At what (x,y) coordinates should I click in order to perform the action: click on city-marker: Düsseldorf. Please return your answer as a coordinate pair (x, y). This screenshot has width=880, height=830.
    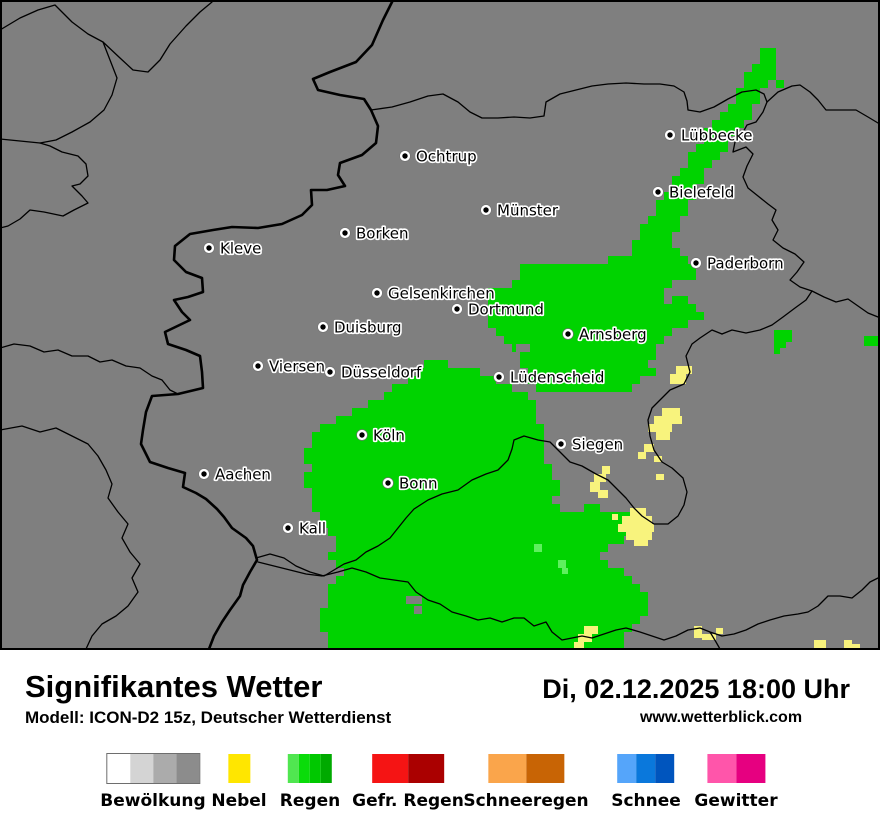
    Looking at the image, I should click on (374, 372).